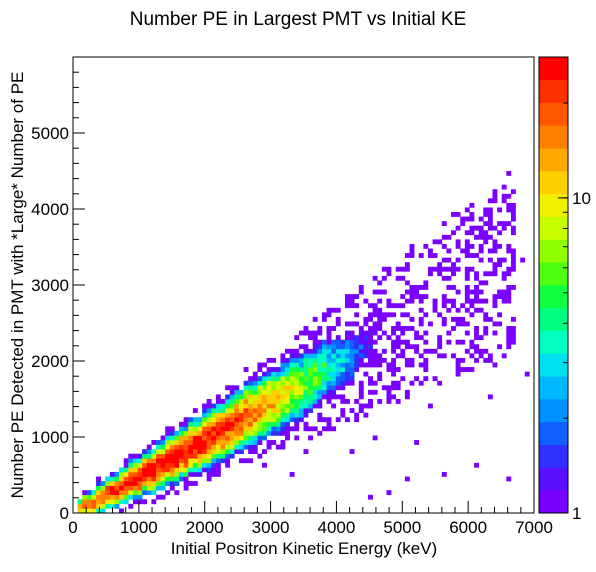 Image resolution: width=596 pixels, height=572 pixels. Describe the element at coordinates (553, 285) in the screenshot. I see `colorbar-frame` at that location.